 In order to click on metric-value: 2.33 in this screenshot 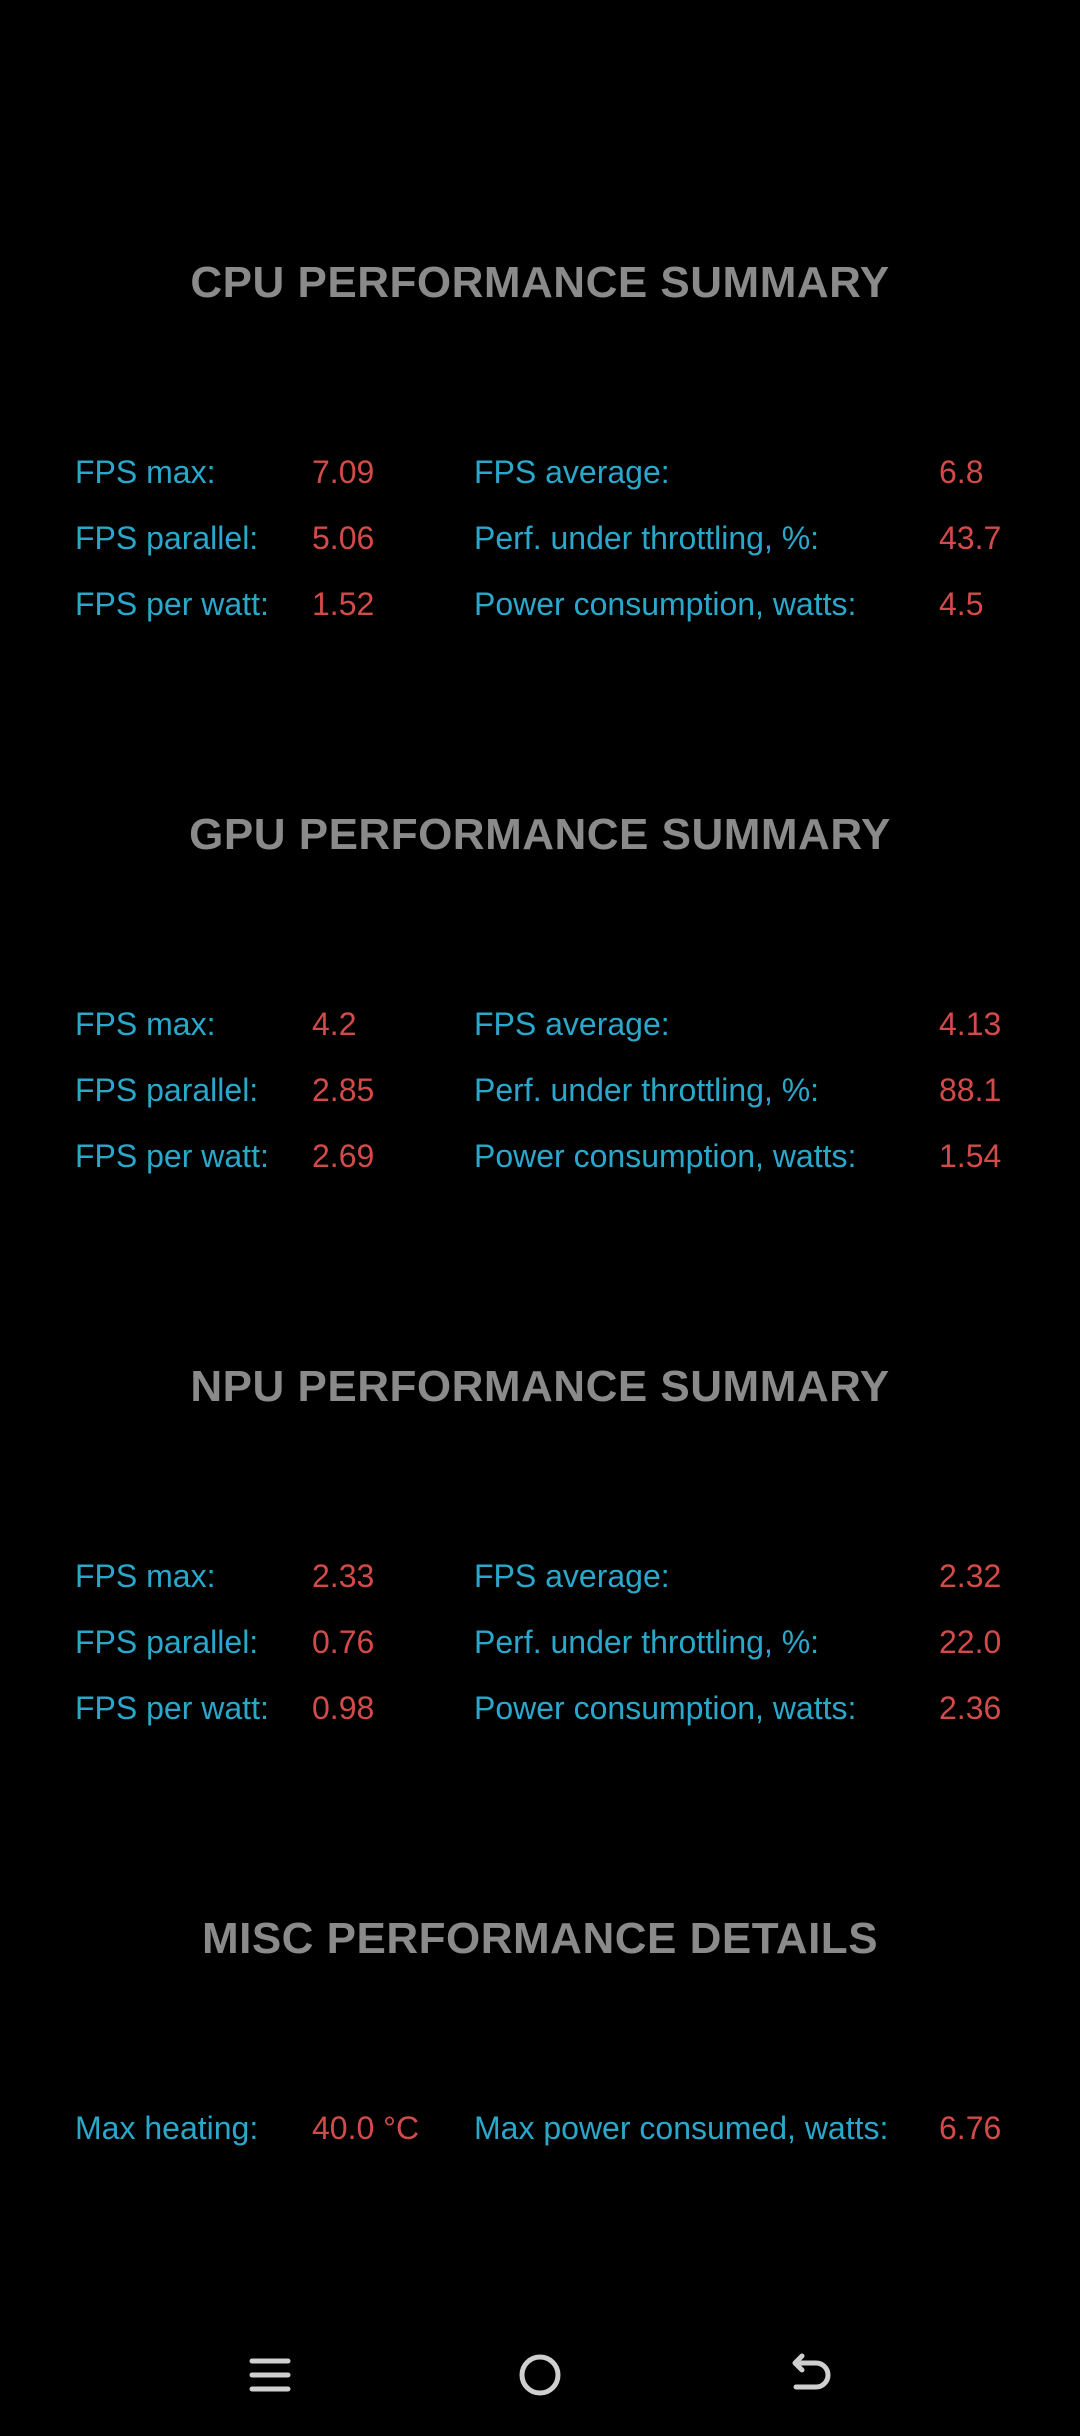, I will do `click(343, 1576)`.